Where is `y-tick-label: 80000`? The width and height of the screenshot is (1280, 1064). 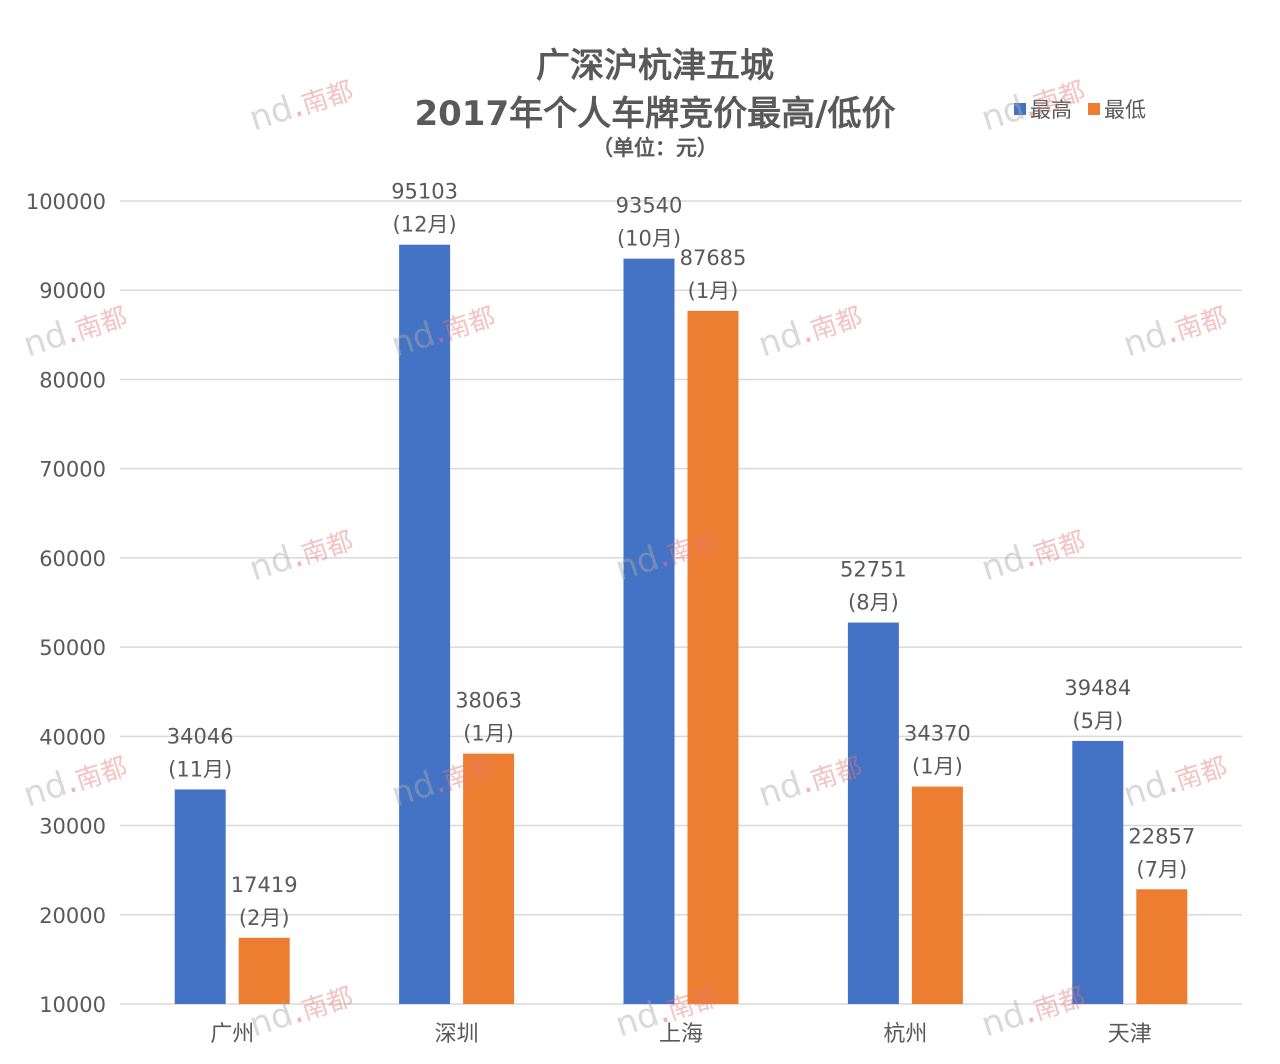
y-tick-label: 80000 is located at coordinates (72, 380).